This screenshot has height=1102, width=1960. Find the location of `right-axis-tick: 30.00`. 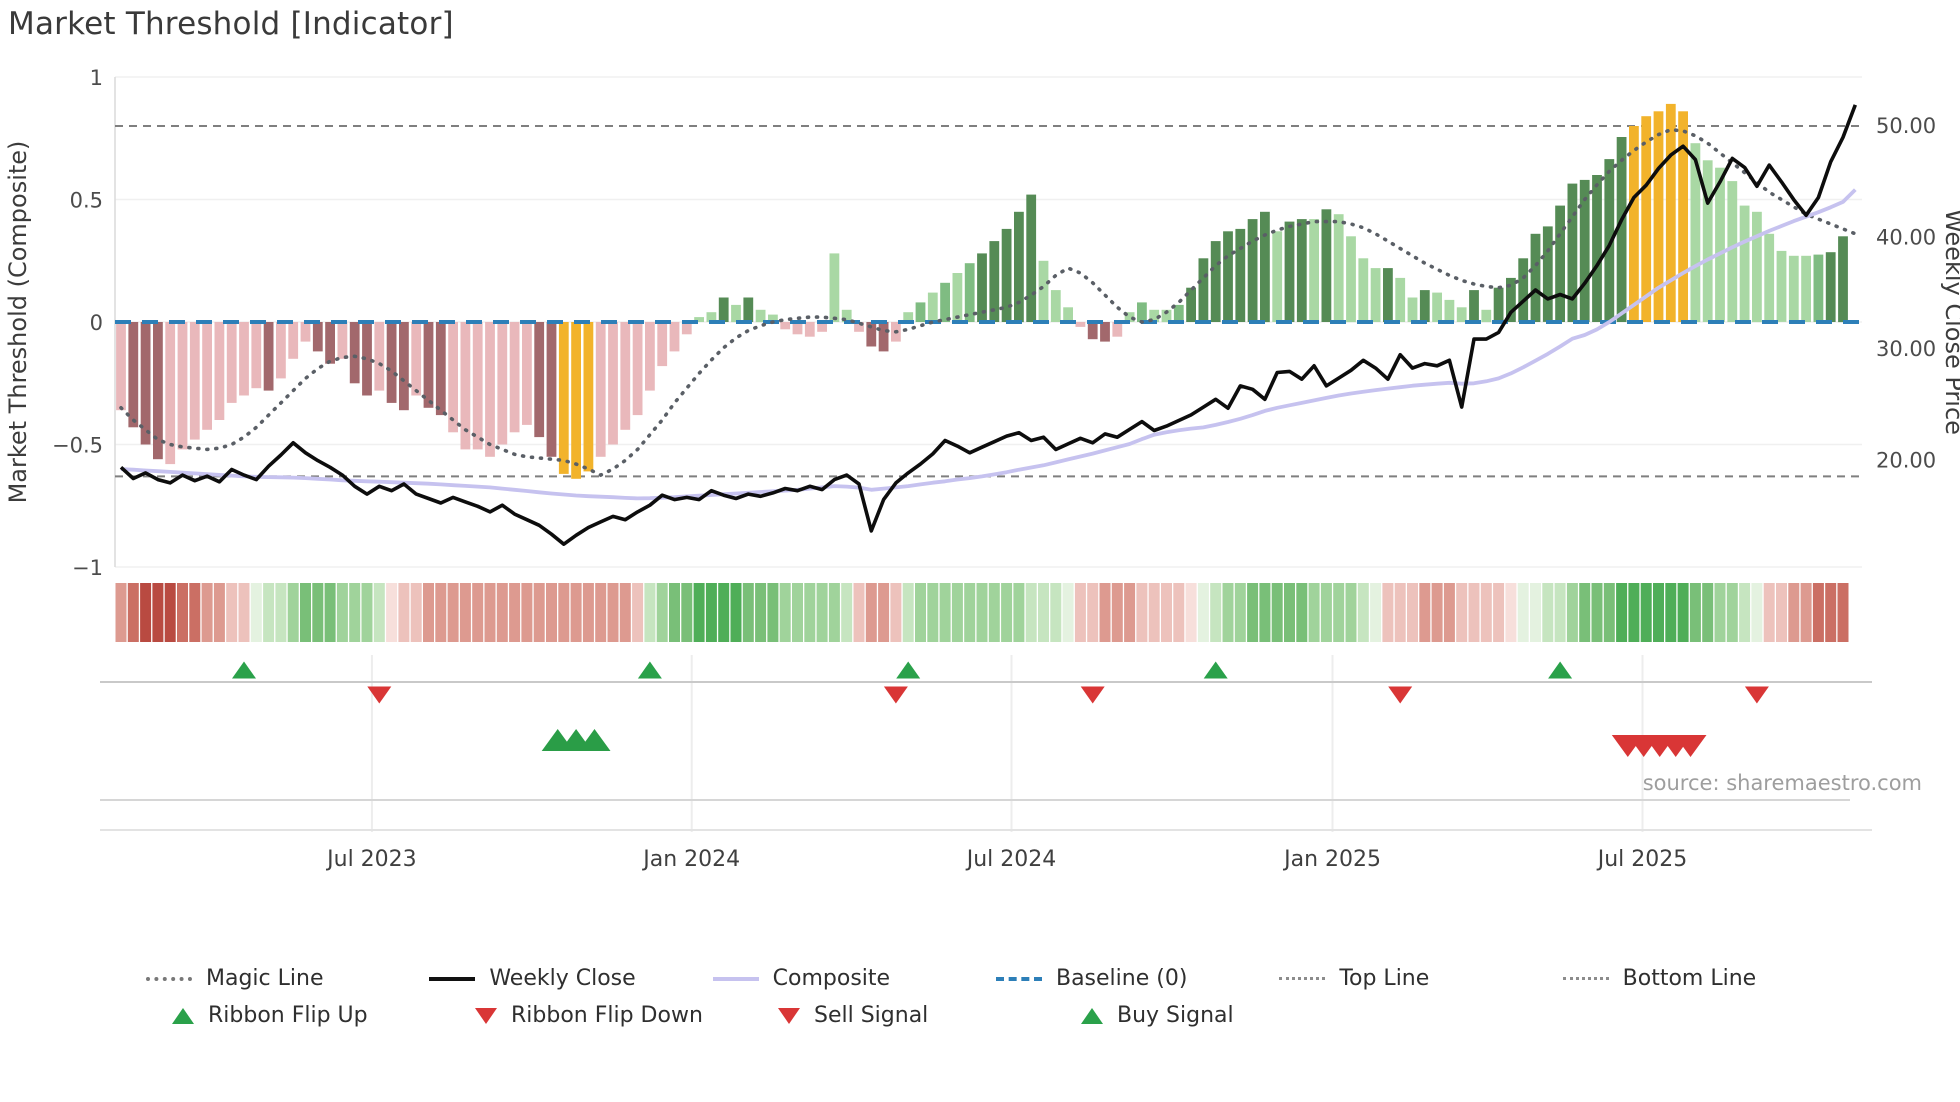

right-axis-tick: 30.00 is located at coordinates (1906, 349).